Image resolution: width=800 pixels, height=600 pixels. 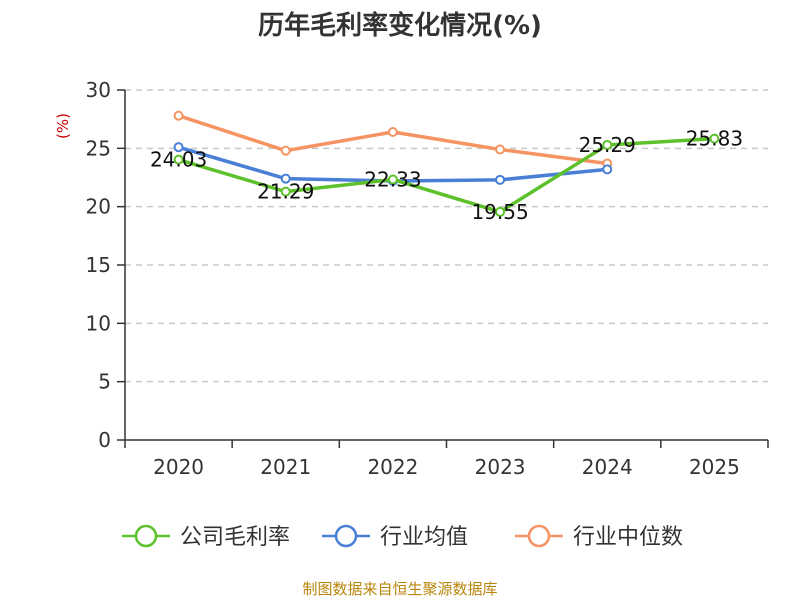 What do you see at coordinates (399, 589) in the screenshot?
I see `source-note: 制图数据来自恒生聚源数据库` at bounding box center [399, 589].